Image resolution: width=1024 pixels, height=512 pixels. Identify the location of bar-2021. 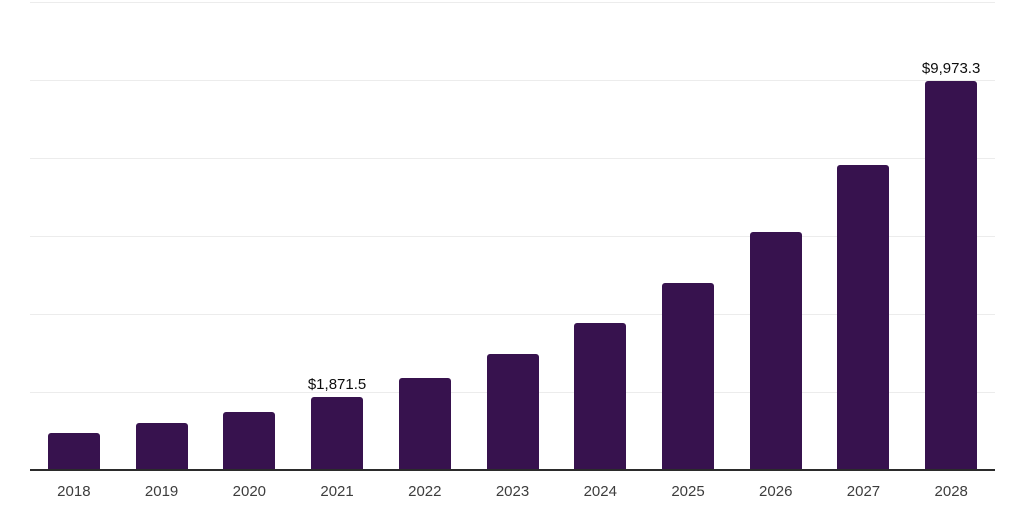
(337, 433).